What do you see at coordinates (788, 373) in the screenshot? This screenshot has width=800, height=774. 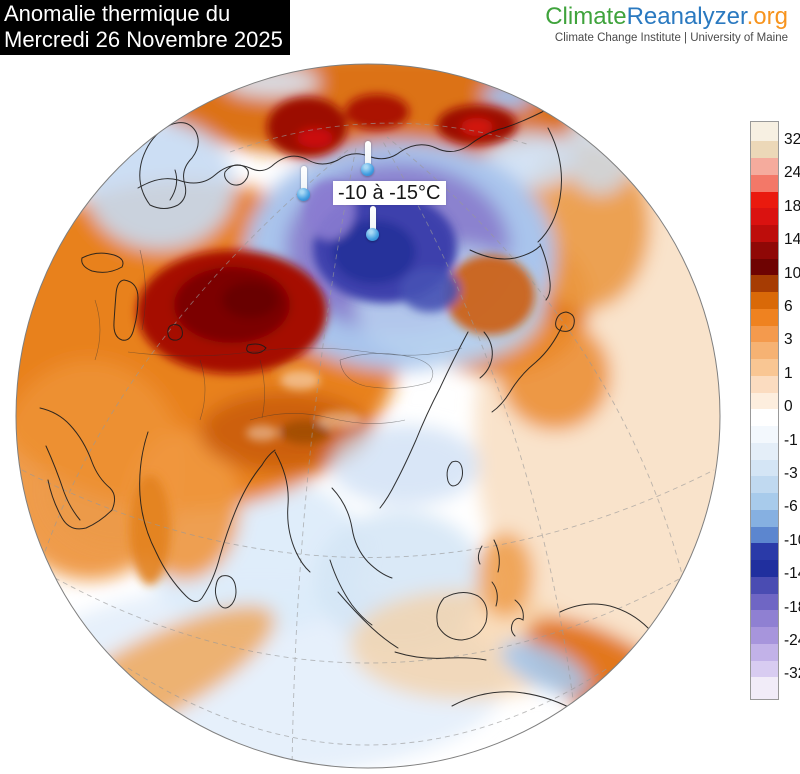 I see `colorbar-tick-label: 1` at bounding box center [788, 373].